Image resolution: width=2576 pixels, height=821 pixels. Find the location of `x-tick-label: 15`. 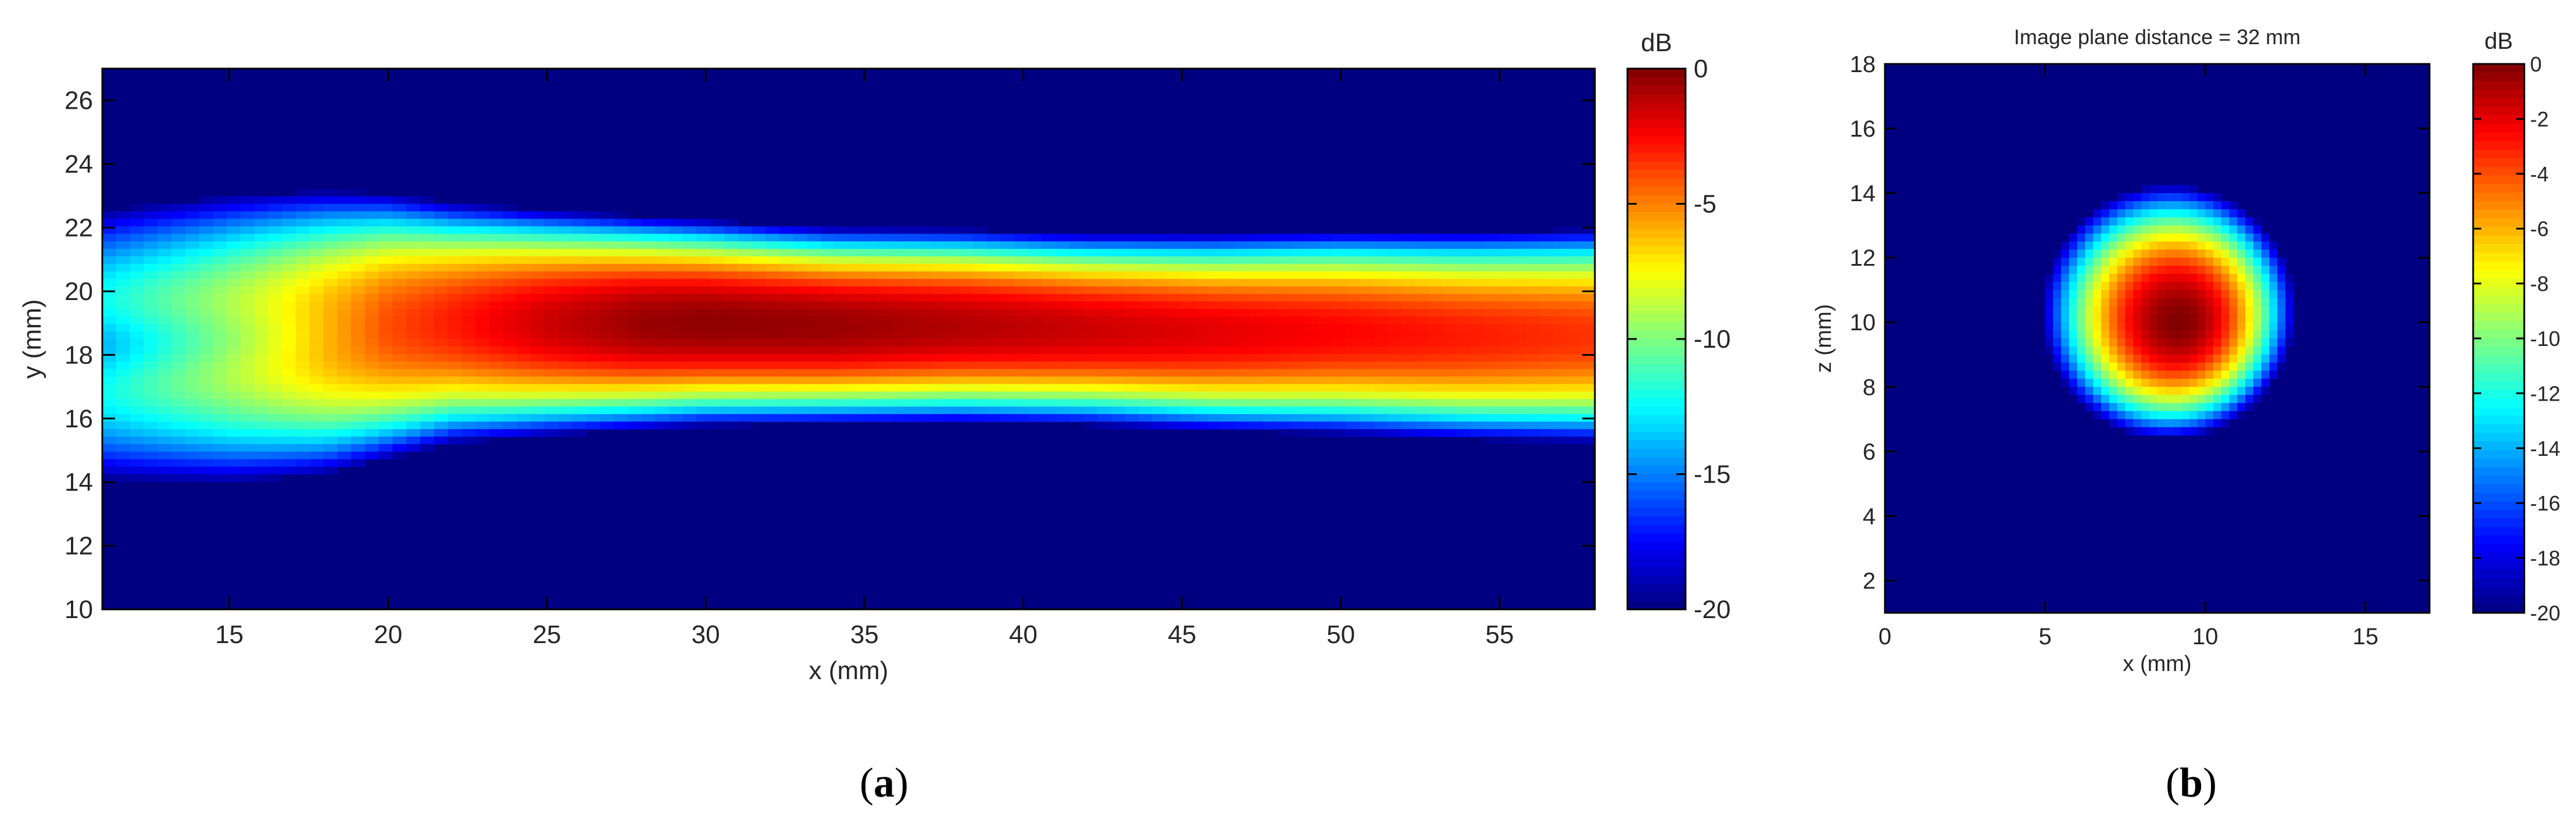

x-tick-label: 15 is located at coordinates (230, 634).